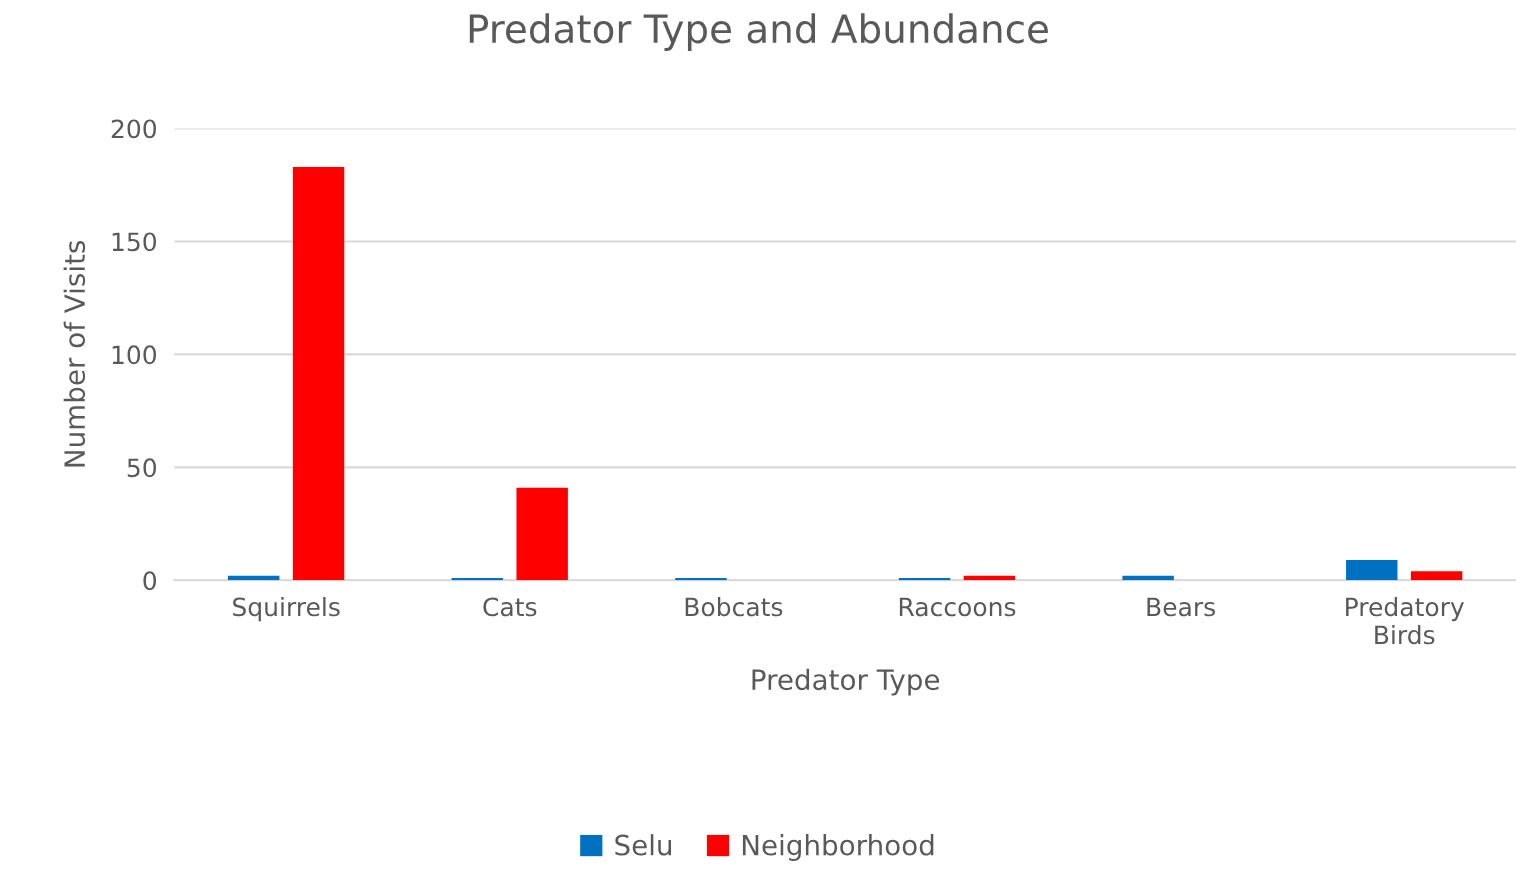  I want to click on legend-label: Selu, so click(643, 845).